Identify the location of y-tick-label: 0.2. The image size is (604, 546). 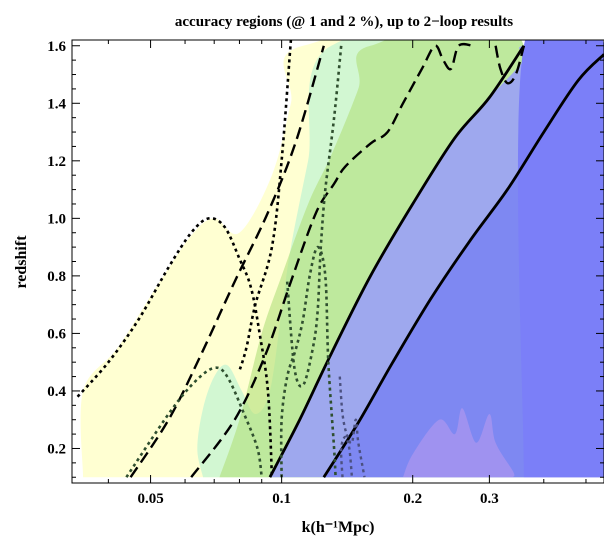
(56, 449).